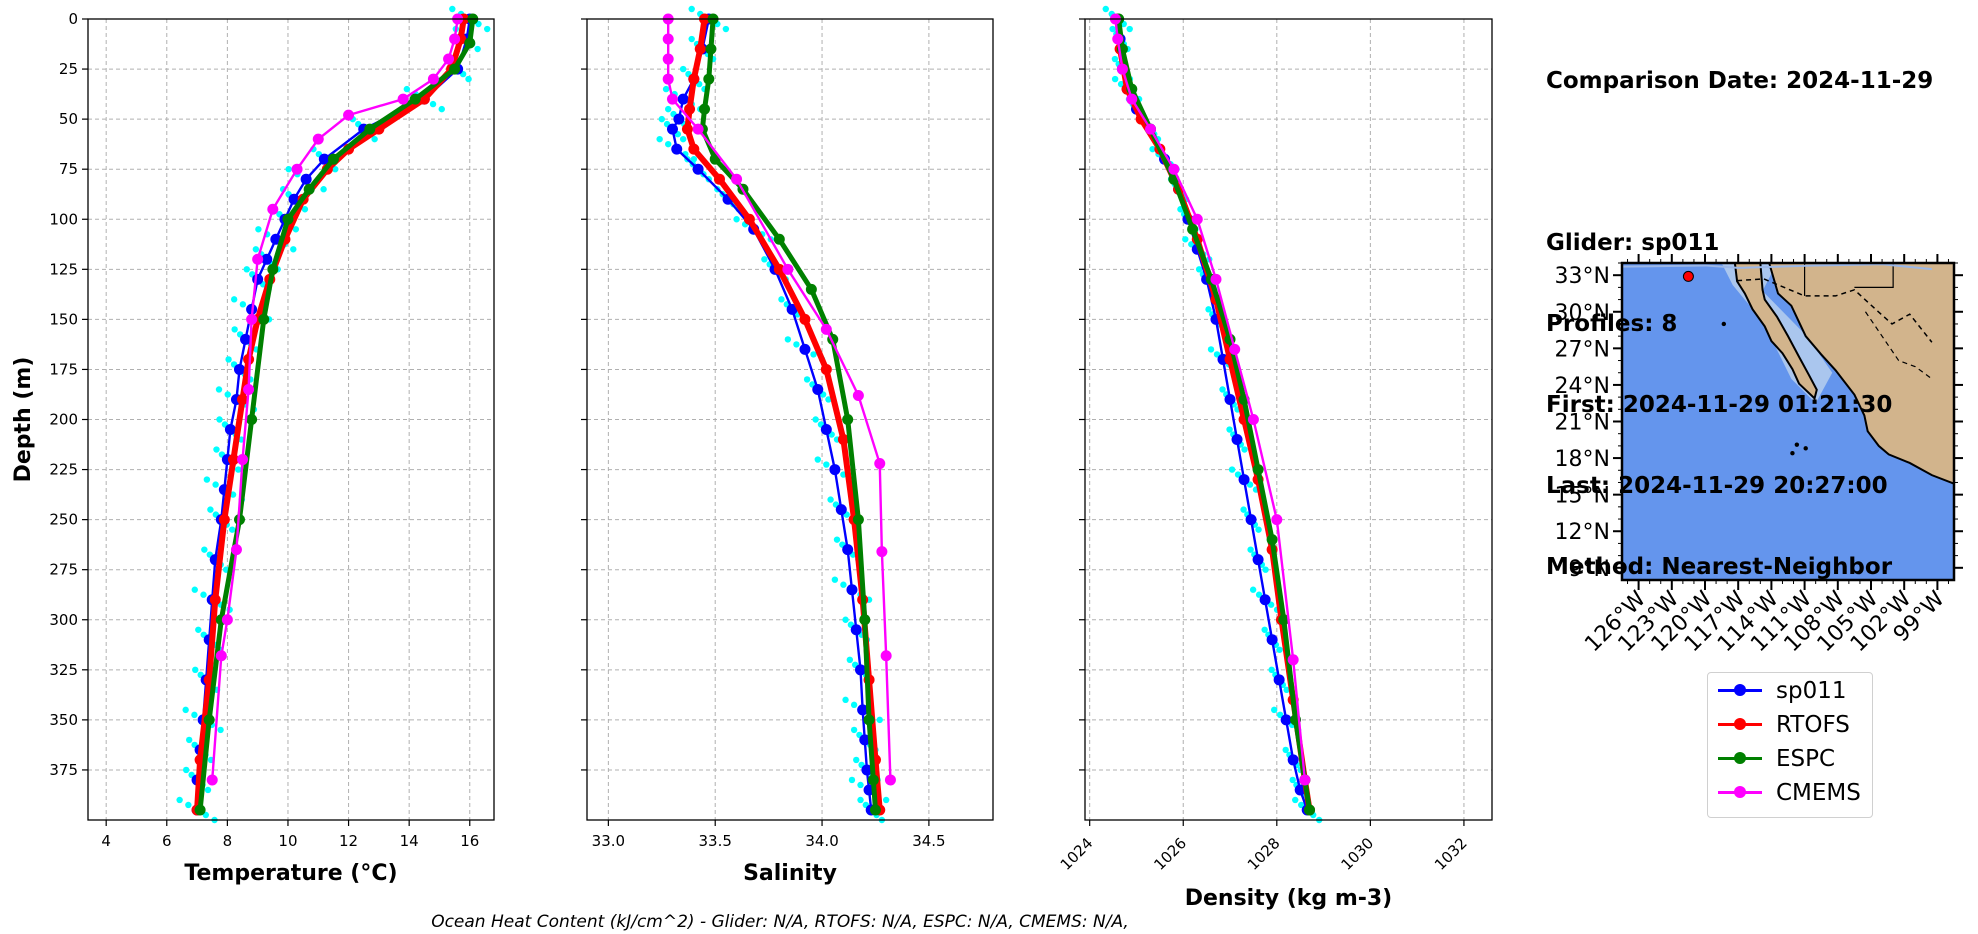 This screenshot has height=934, width=1978. I want to click on legend: sp011 RTOFS ESPC CMEMS, so click(1790, 745).